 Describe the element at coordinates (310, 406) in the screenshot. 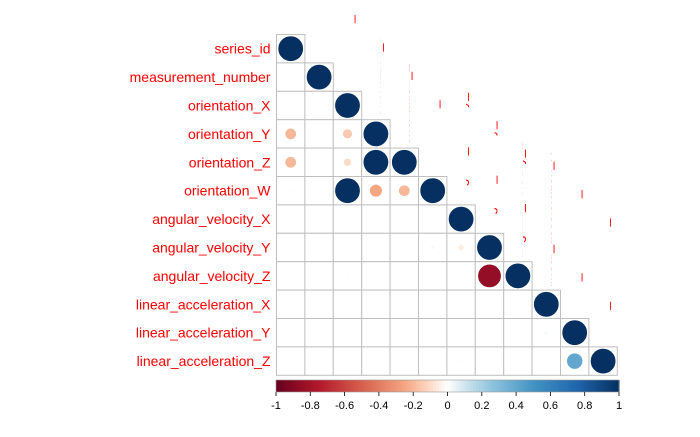

I see `colorbar-tick-label: -0.8` at that location.